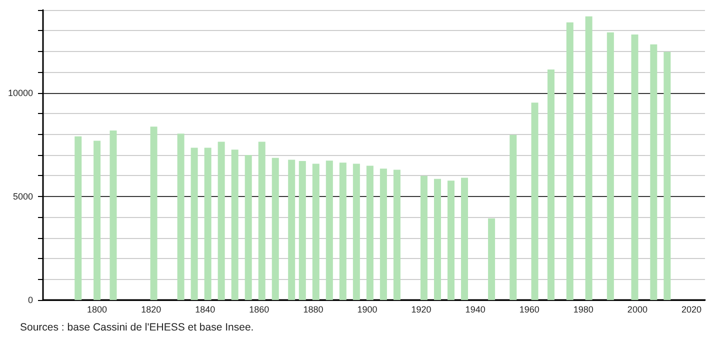  Describe the element at coordinates (691, 309) in the screenshot. I see `x-tick-label: 2020` at that location.